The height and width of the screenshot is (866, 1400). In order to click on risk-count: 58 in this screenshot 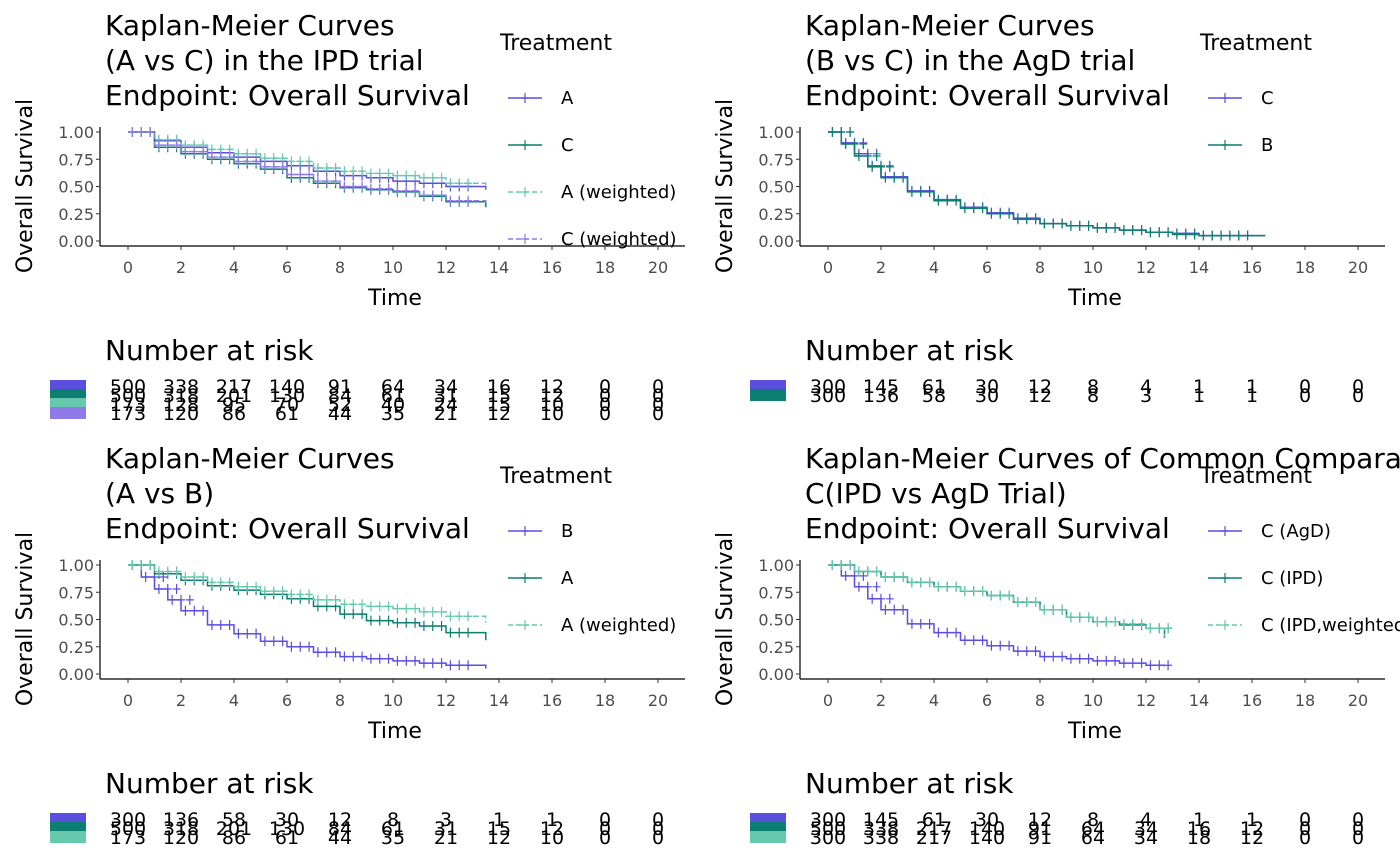, I will do `click(934, 396)`.